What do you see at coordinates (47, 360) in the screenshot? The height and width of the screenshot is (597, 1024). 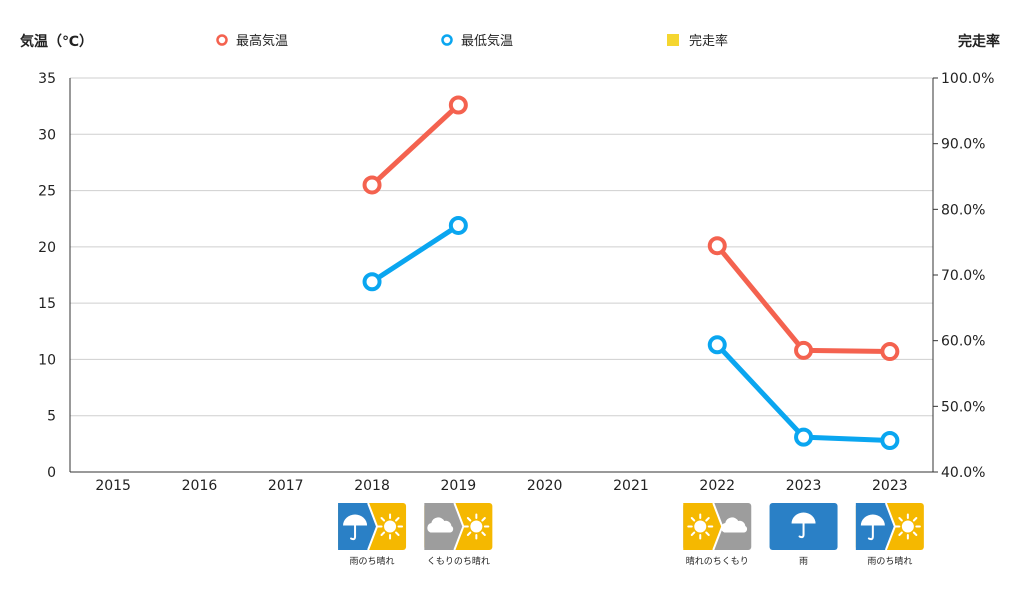 I see `y-tick-left-label: 10` at bounding box center [47, 360].